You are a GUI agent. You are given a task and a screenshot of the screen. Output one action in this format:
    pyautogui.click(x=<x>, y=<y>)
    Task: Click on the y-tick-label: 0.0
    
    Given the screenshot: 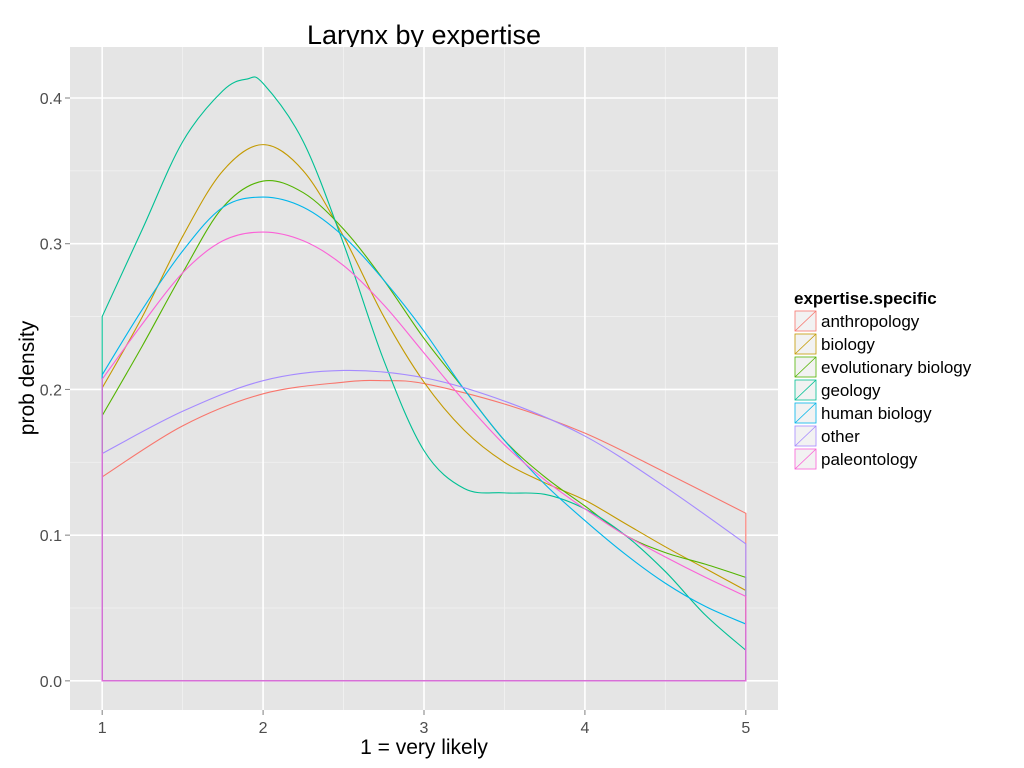 What is the action you would take?
    pyautogui.click(x=51, y=682)
    